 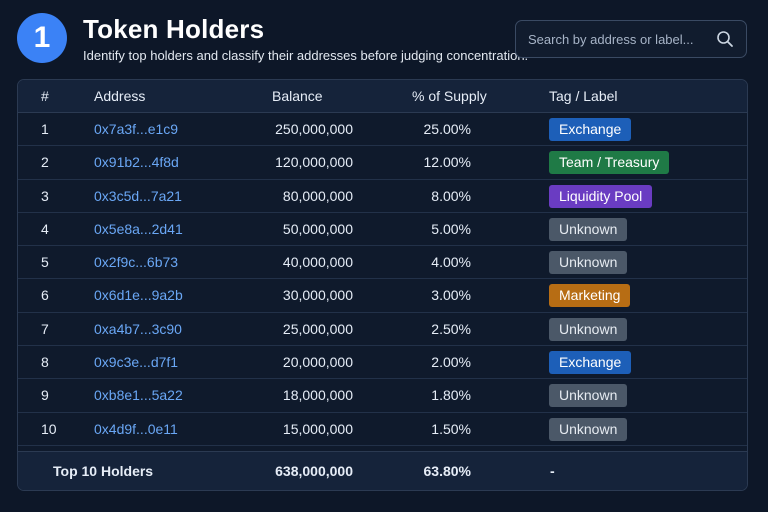 I want to click on row-balance: 40,000,000, so click(x=317, y=262).